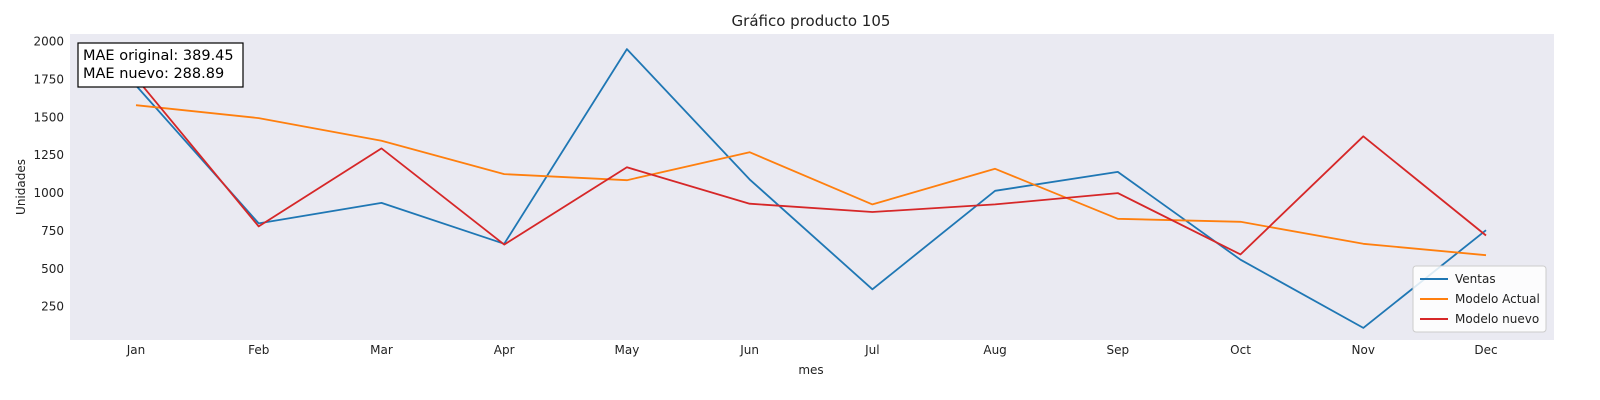 Image resolution: width=1600 pixels, height=400 pixels. Describe the element at coordinates (258, 350) in the screenshot. I see `x-tick-label: Feb` at that location.